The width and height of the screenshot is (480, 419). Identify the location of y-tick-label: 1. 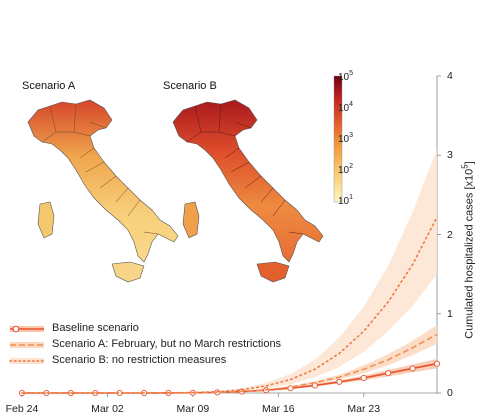
(450, 313).